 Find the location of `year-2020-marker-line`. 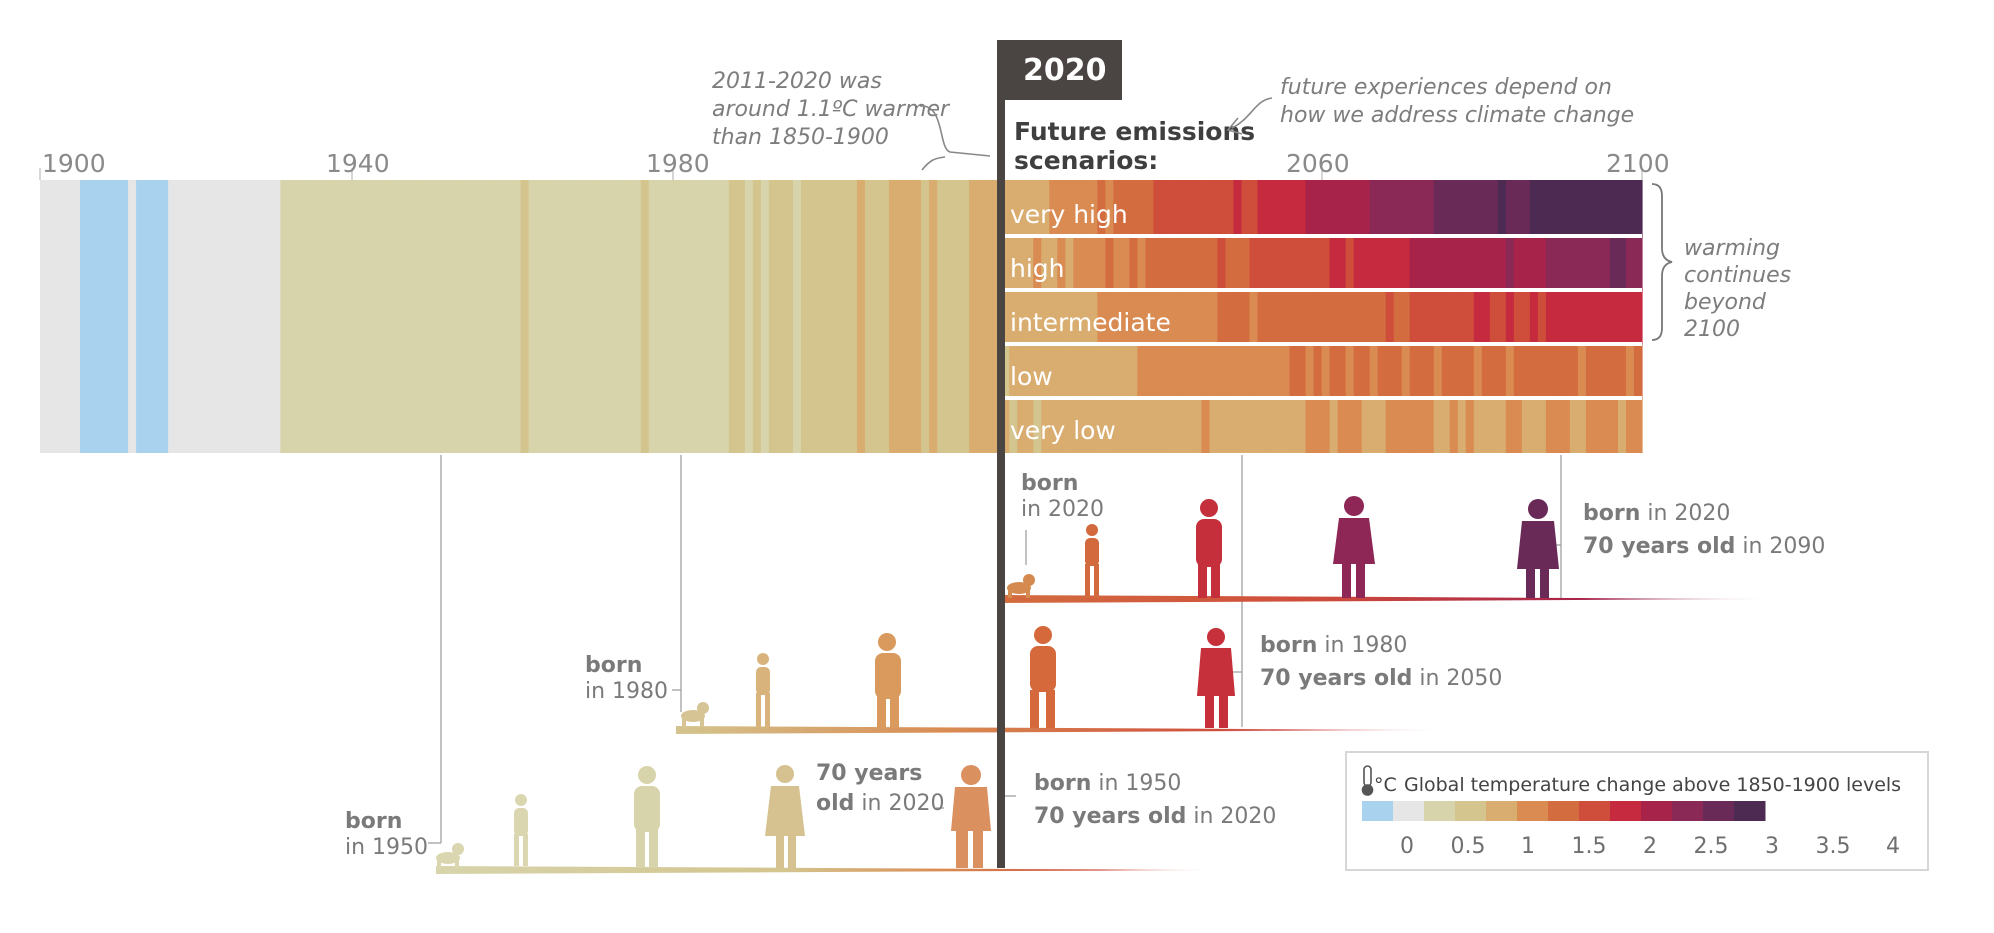

year-2020-marker-line is located at coordinates (1001, 454).